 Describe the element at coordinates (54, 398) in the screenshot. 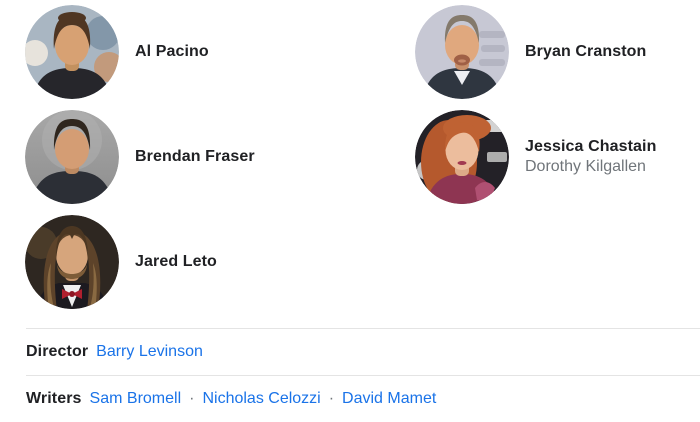

I see `writers-label: Writers` at that location.